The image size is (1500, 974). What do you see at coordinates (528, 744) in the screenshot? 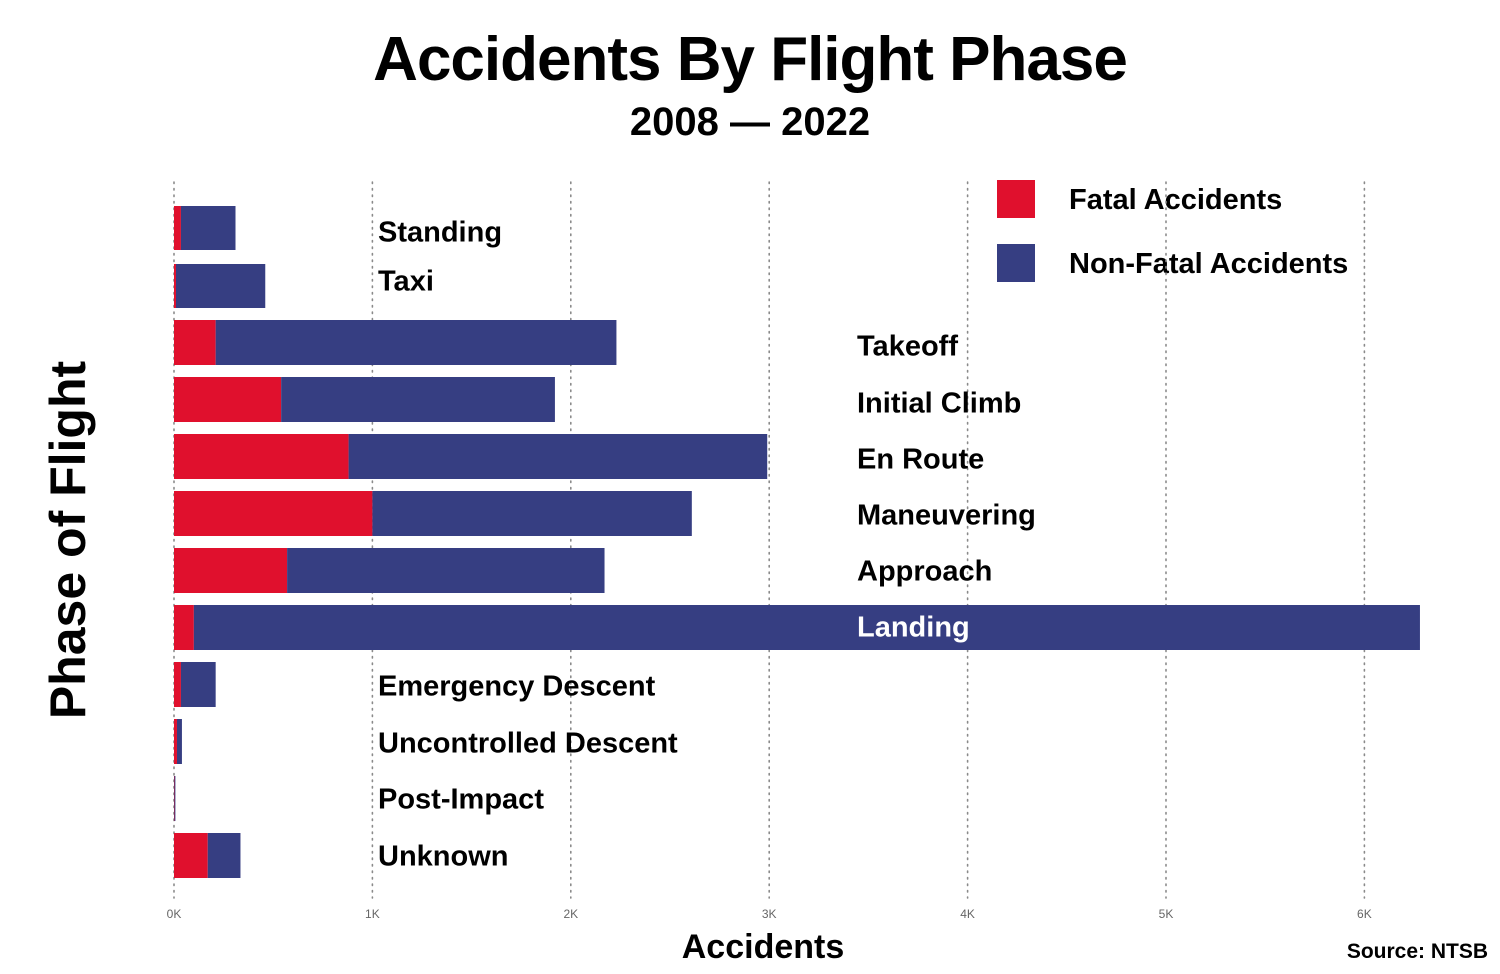
I see `category-label-uncontrolled-descent: Uncontrolled Descent` at bounding box center [528, 744].